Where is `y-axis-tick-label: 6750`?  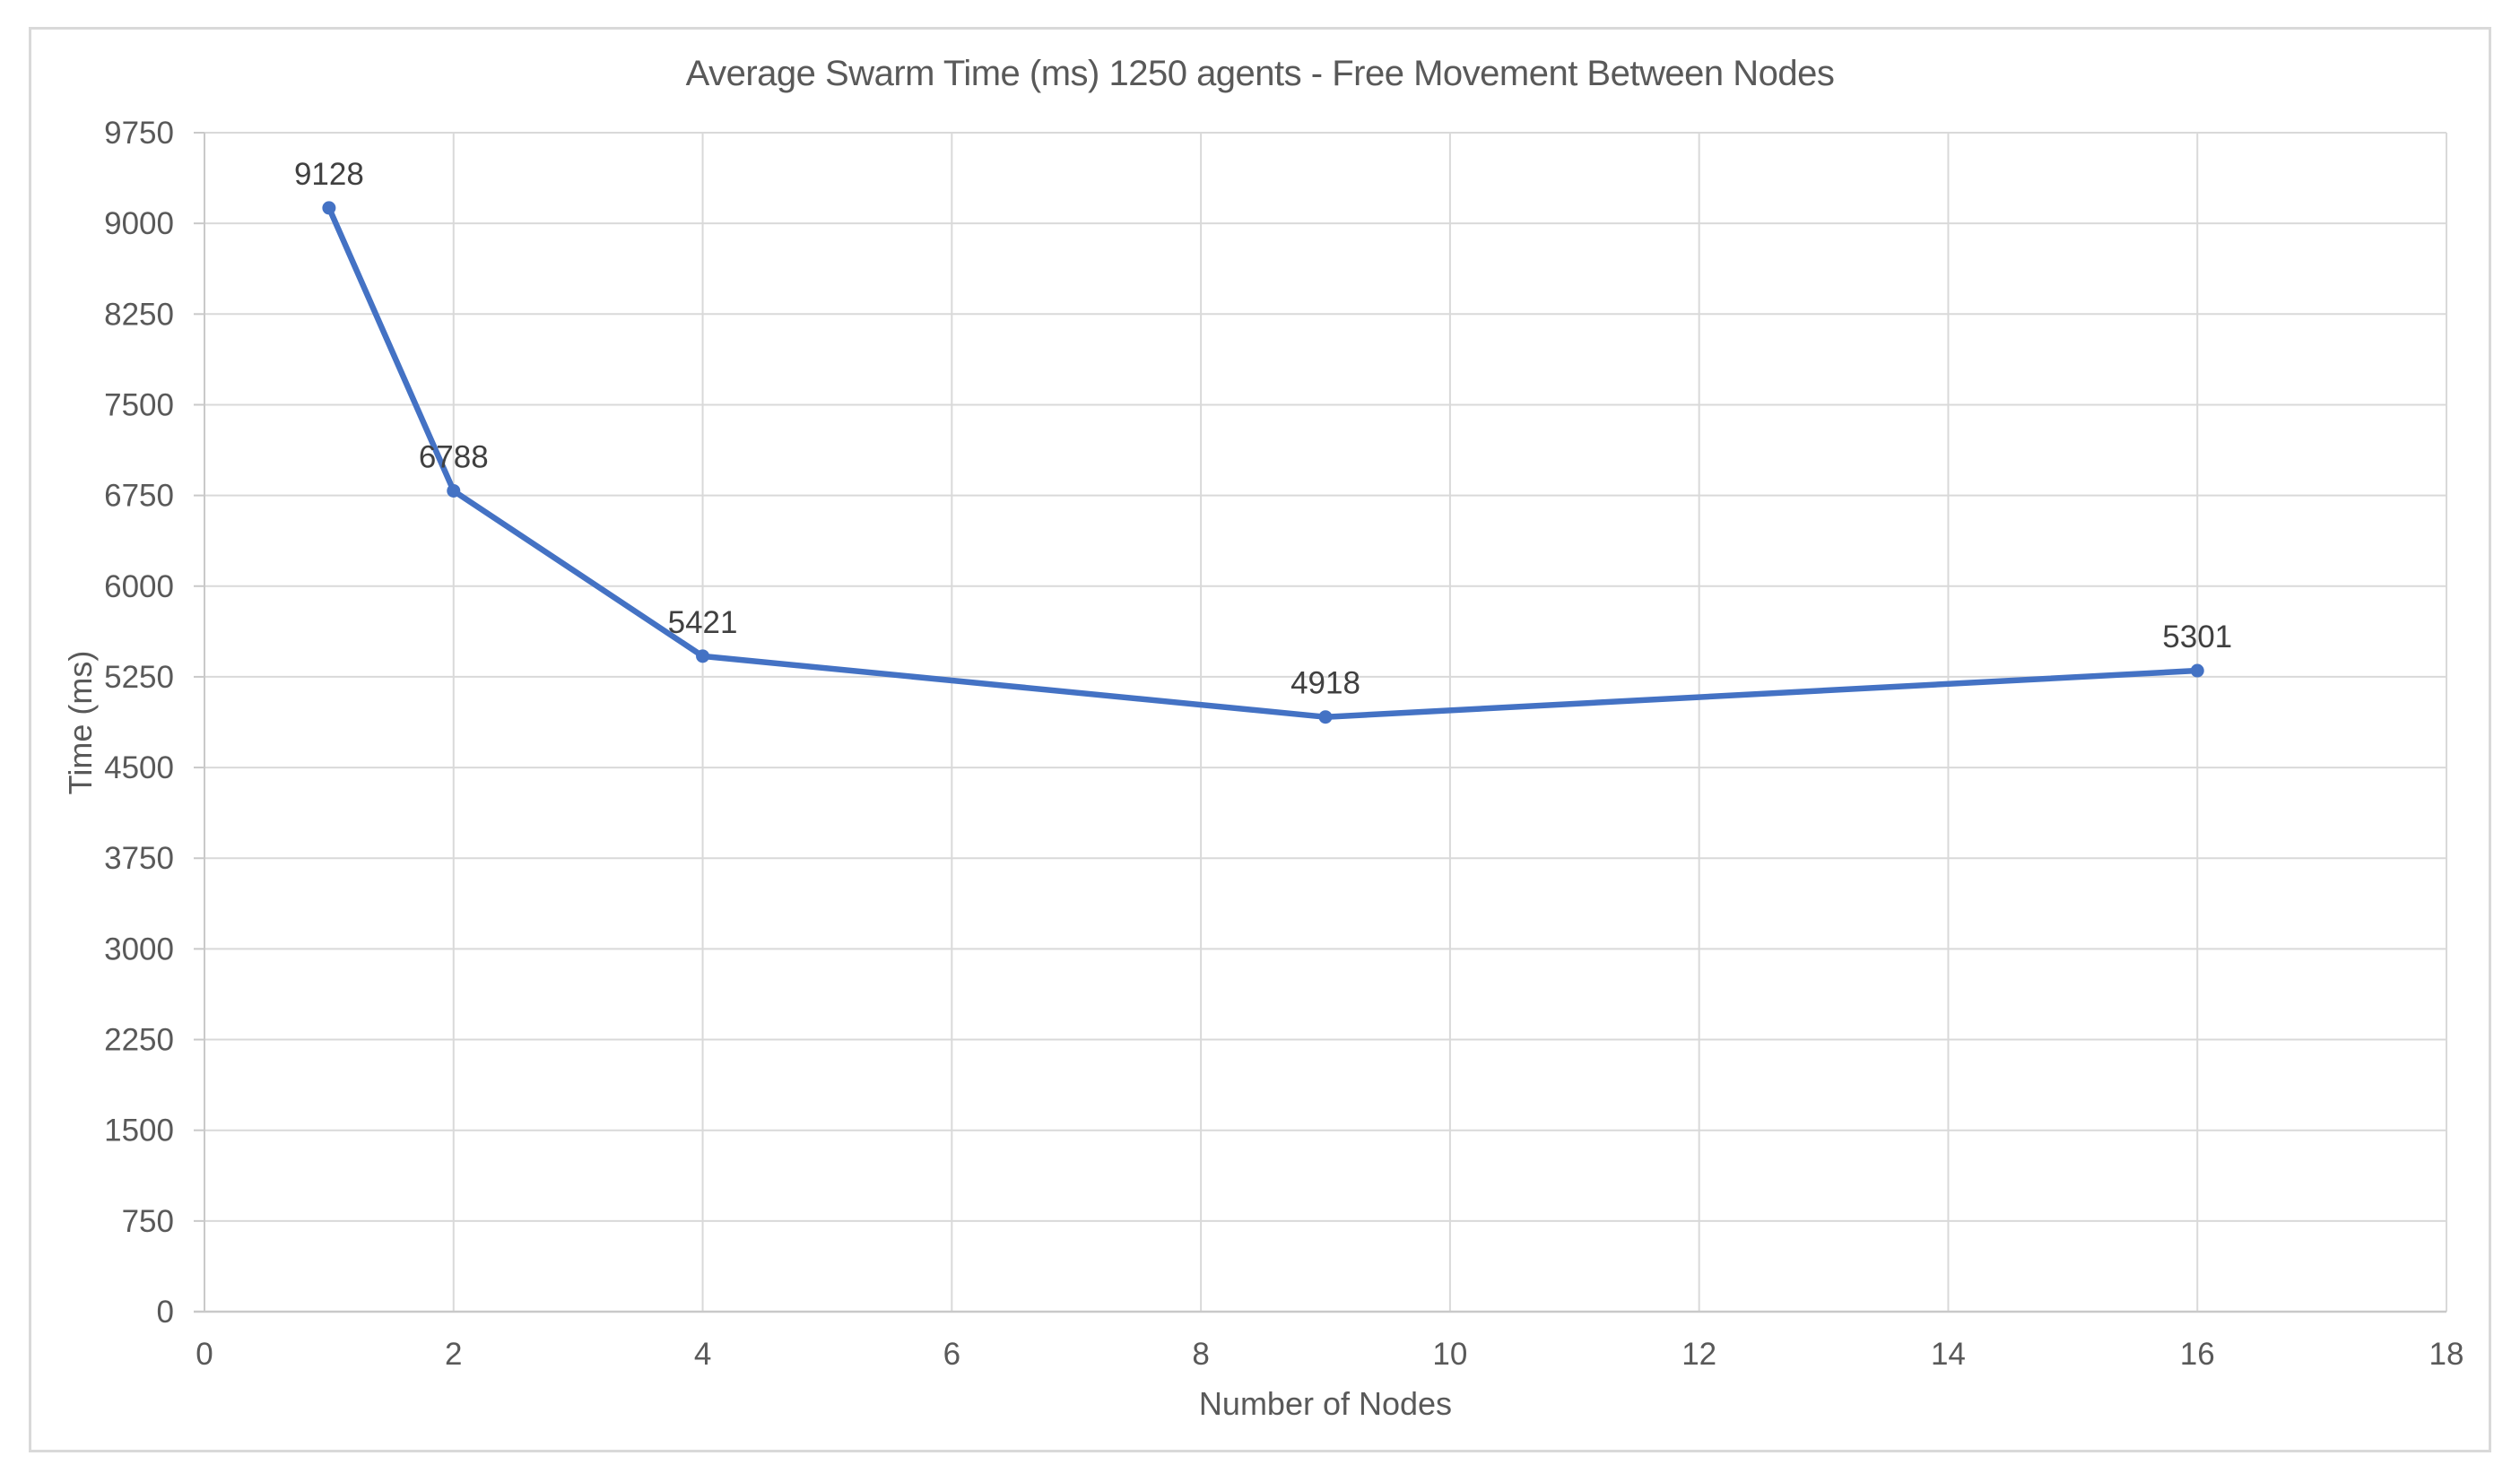 y-axis-tick-label: 6750 is located at coordinates (139, 496).